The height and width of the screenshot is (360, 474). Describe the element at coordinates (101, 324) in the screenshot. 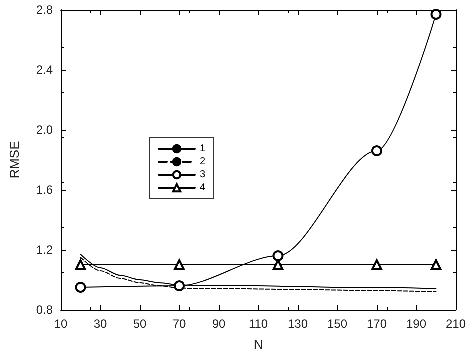

I see `x-tick-label: 30` at that location.